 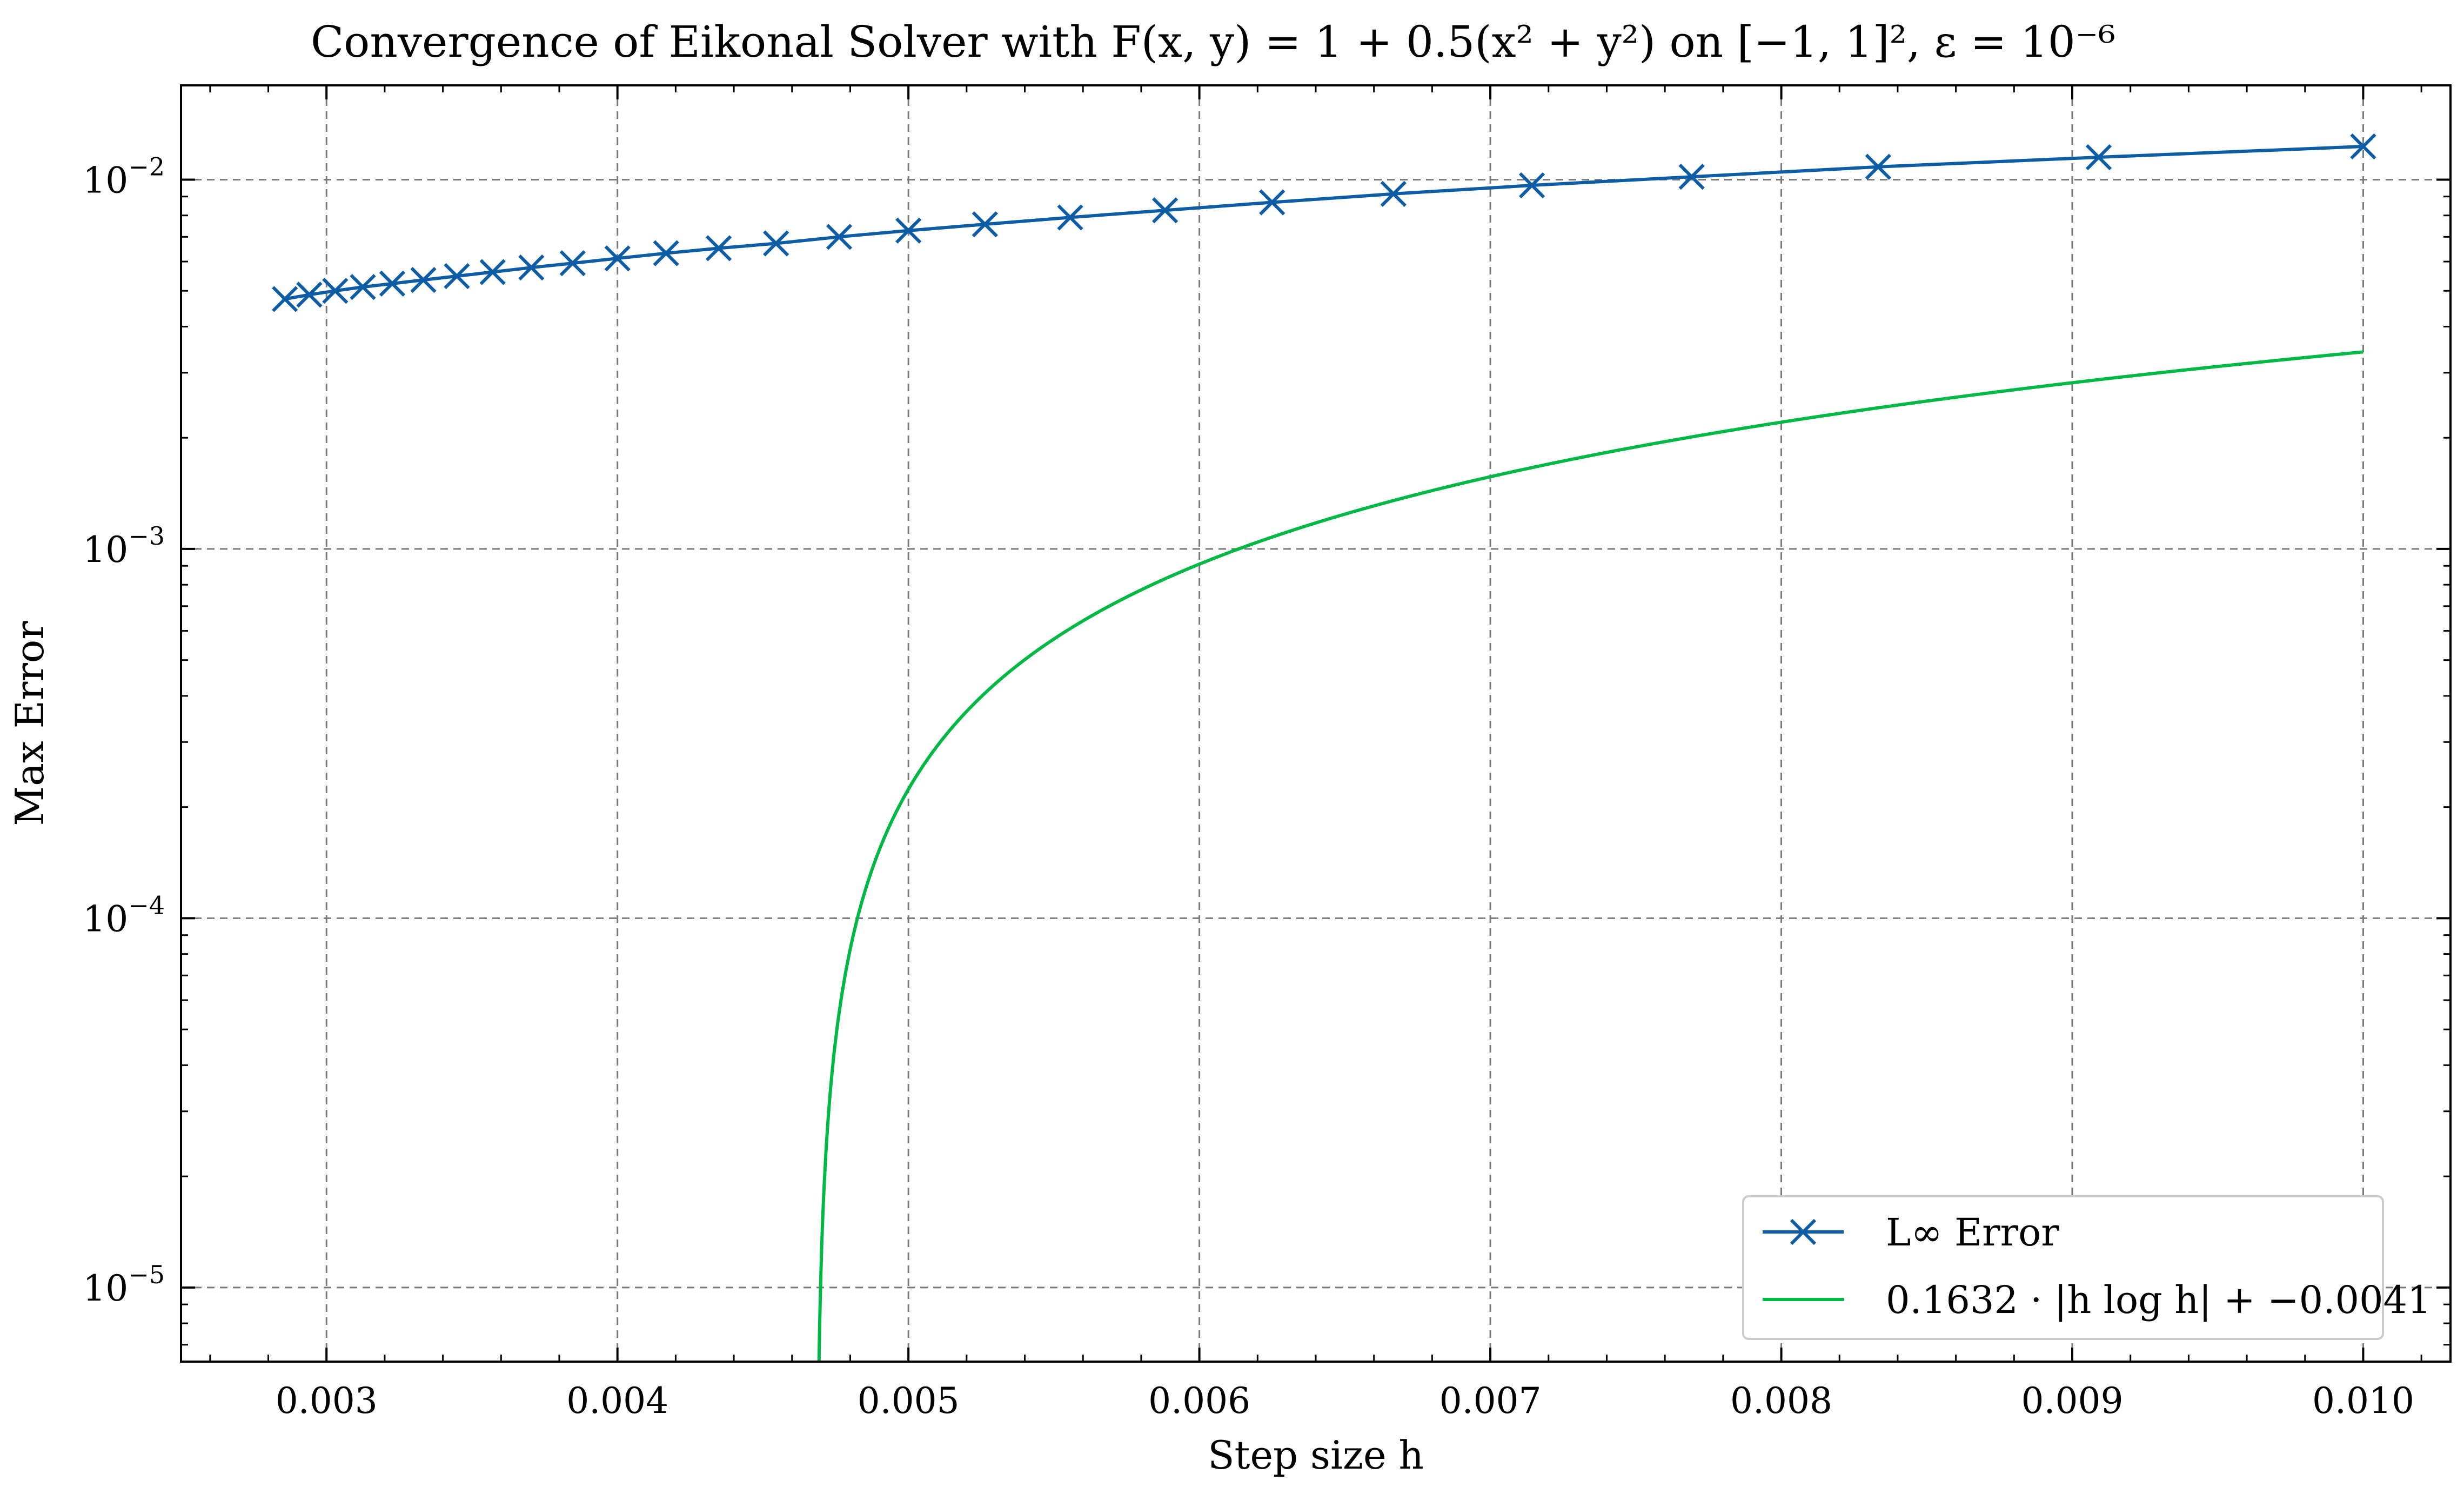 I want to click on y-axis-label: Max Error, so click(x=29, y=723).